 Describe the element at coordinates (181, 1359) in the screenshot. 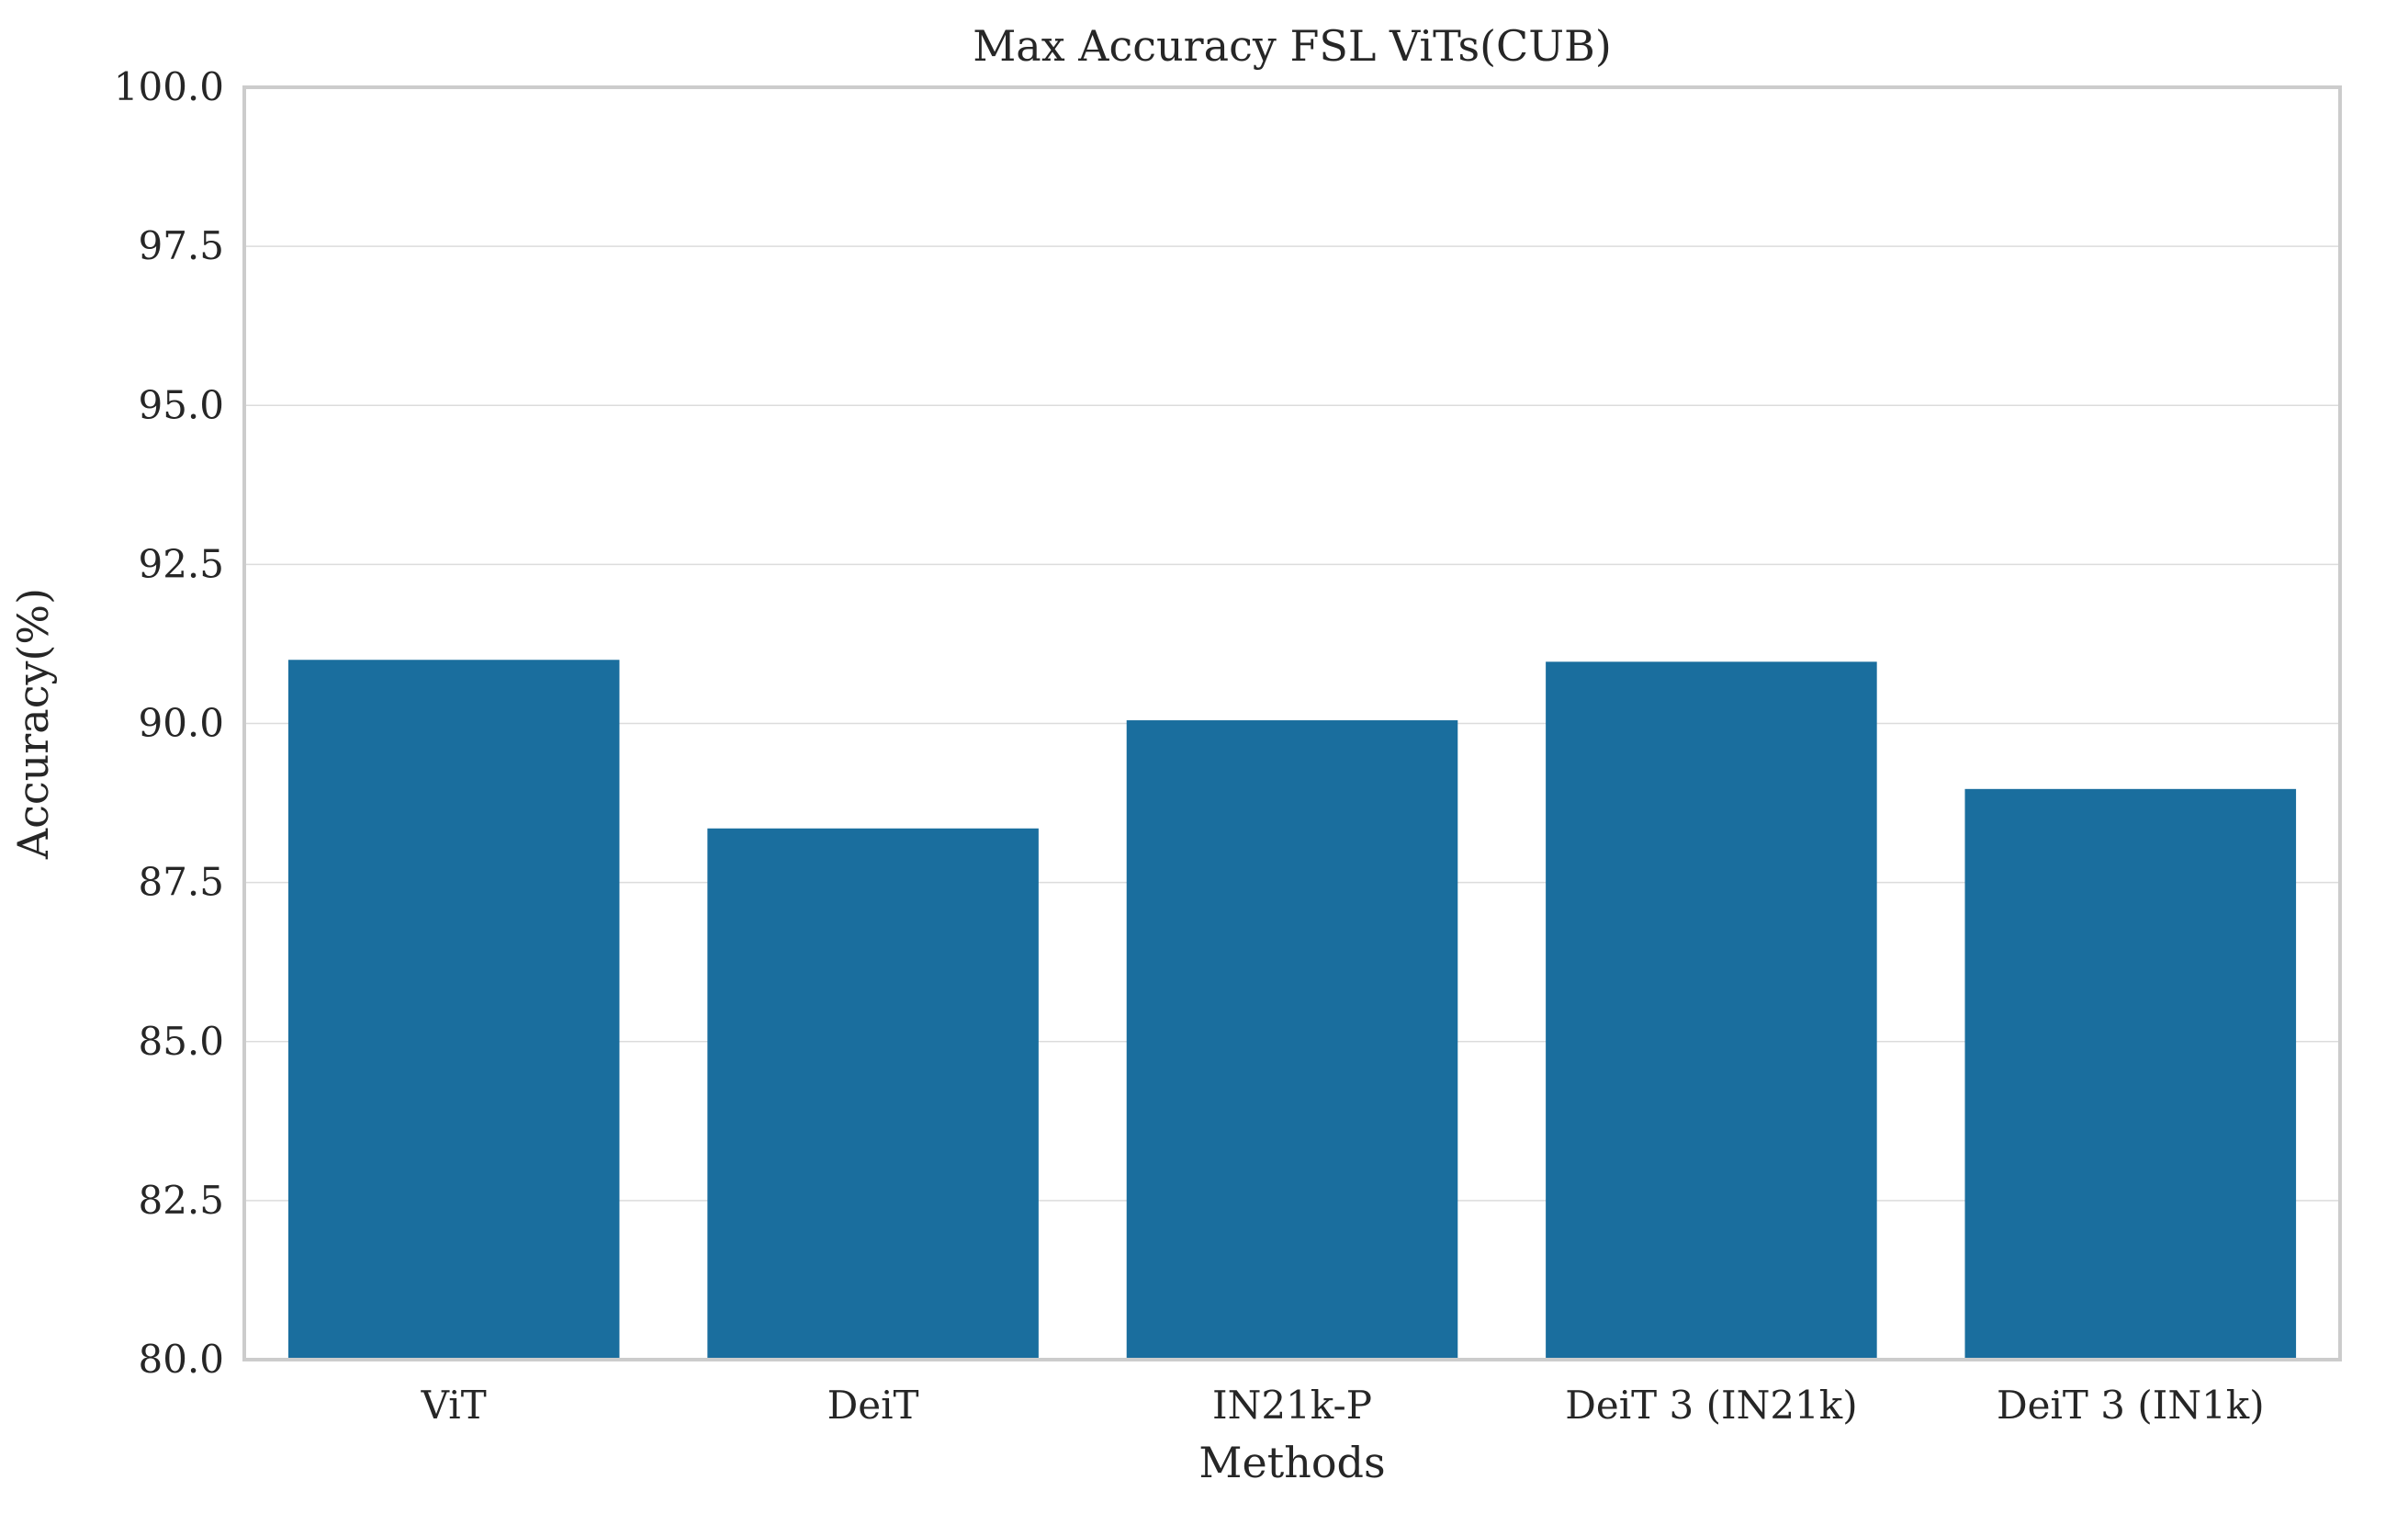

I see `y-tick-label: 80.0` at that location.